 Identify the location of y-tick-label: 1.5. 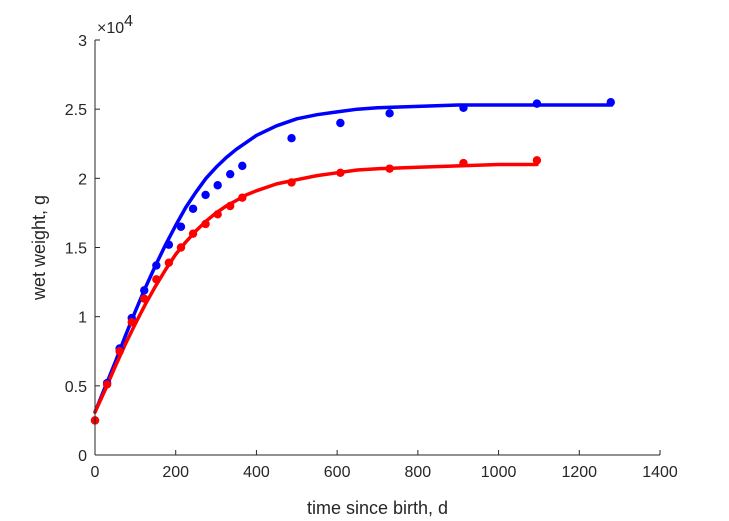
(76, 249).